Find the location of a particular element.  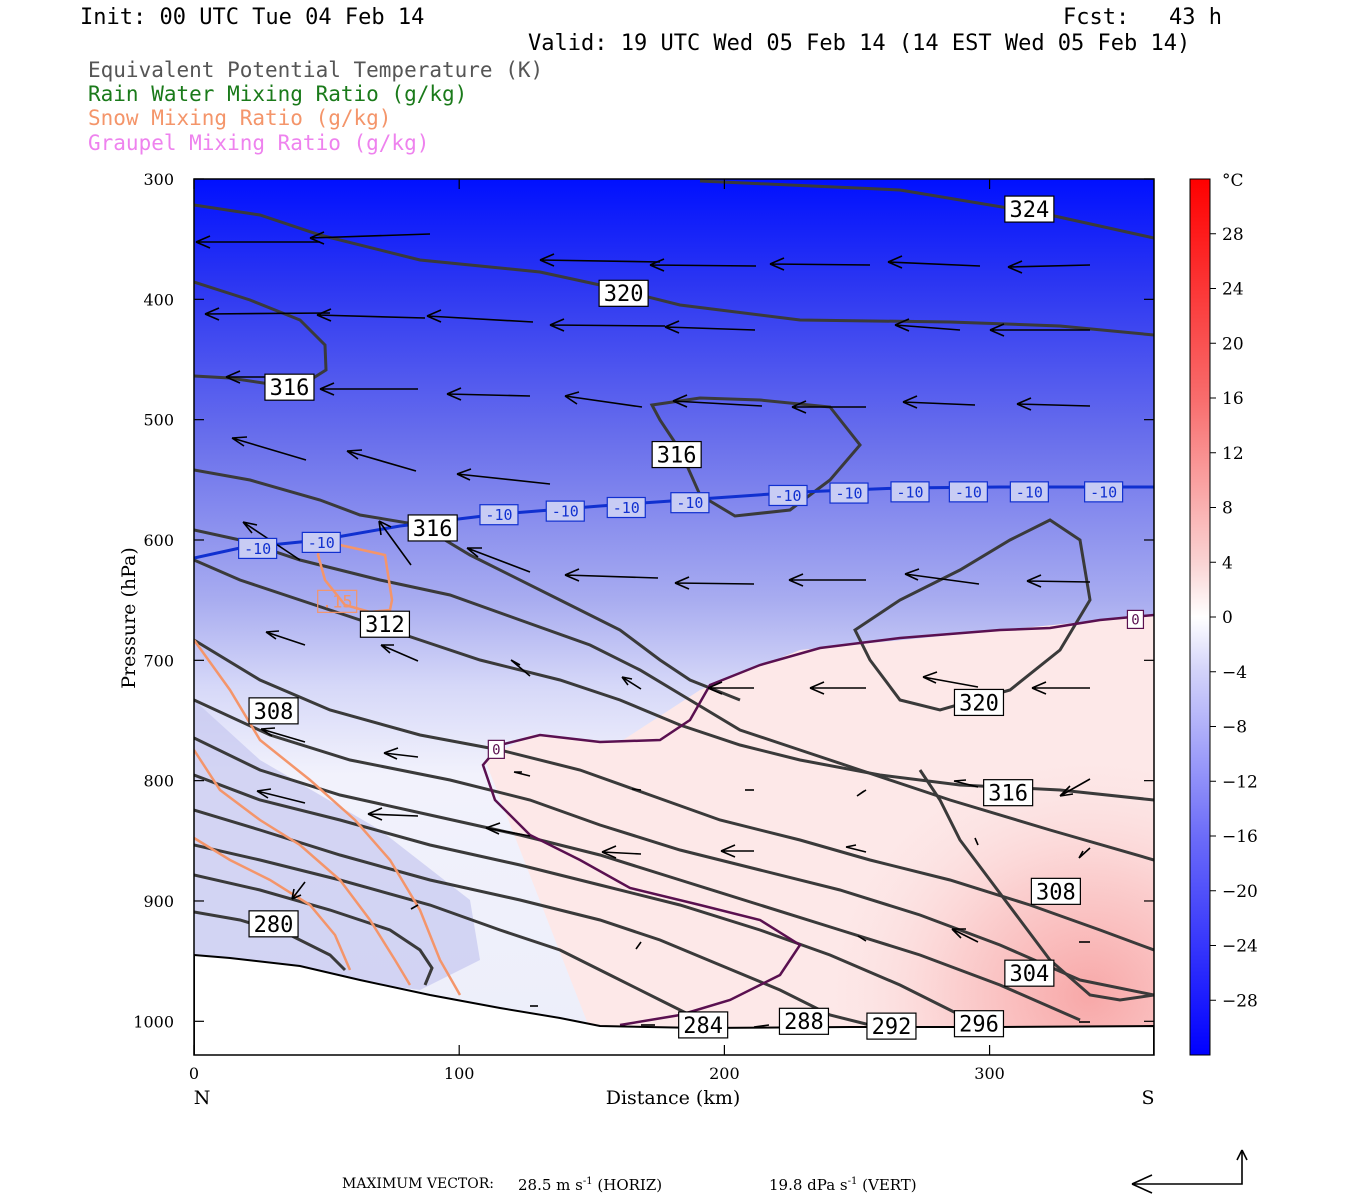

x-axis-title: Distance (km) is located at coordinates (673, 1098).